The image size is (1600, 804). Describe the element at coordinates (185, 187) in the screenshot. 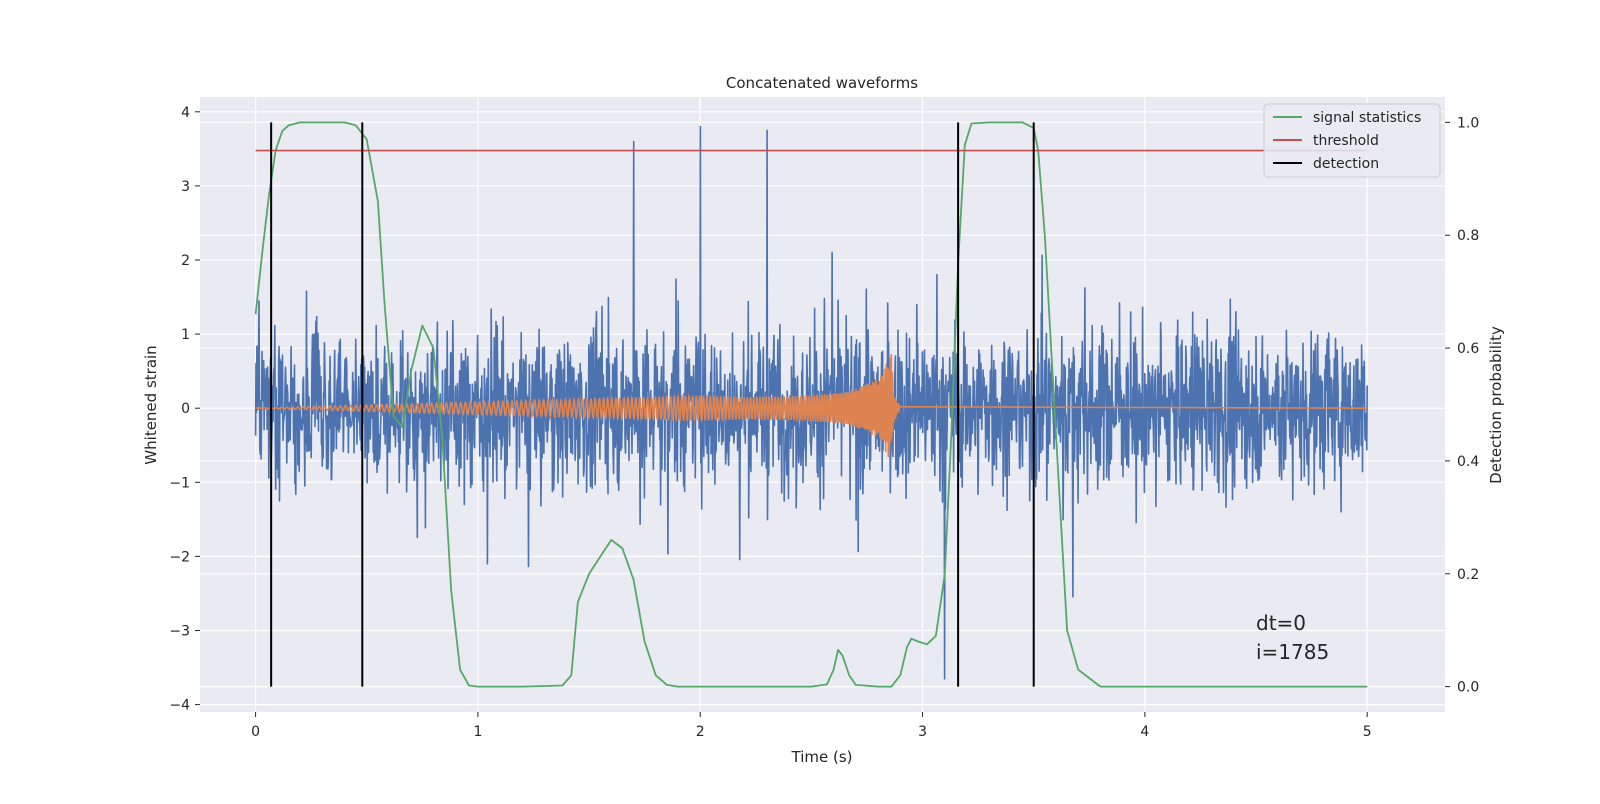

I see `y-tick-label: 3` at that location.